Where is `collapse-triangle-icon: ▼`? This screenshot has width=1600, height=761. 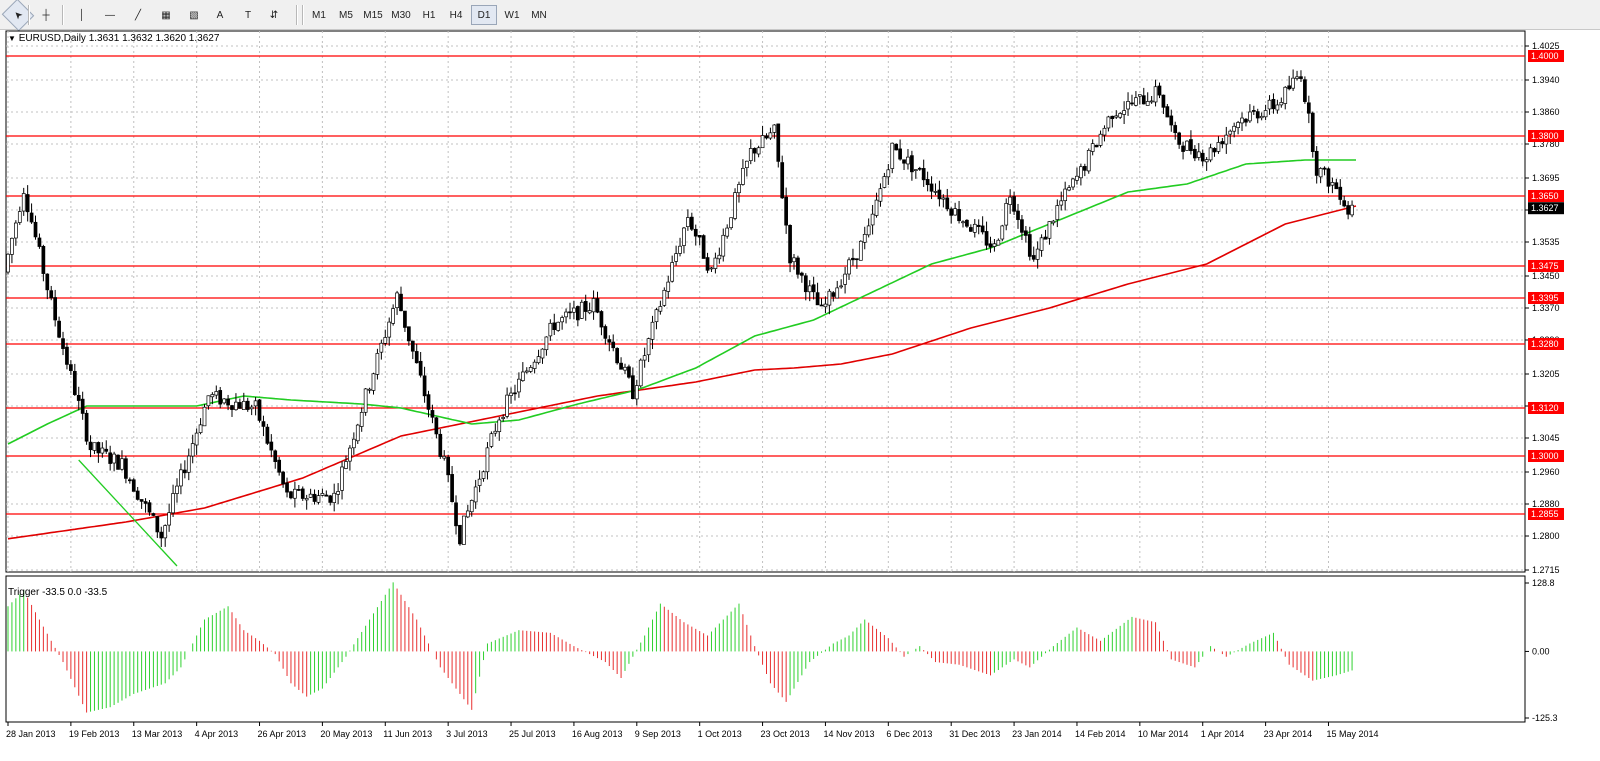
collapse-triangle-icon: ▼ is located at coordinates (12, 38).